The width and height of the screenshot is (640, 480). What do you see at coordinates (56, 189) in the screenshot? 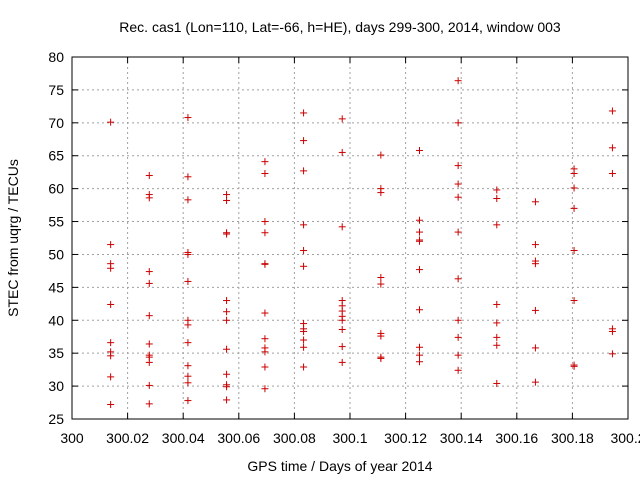
I see `y-tick-label: 60` at bounding box center [56, 189].